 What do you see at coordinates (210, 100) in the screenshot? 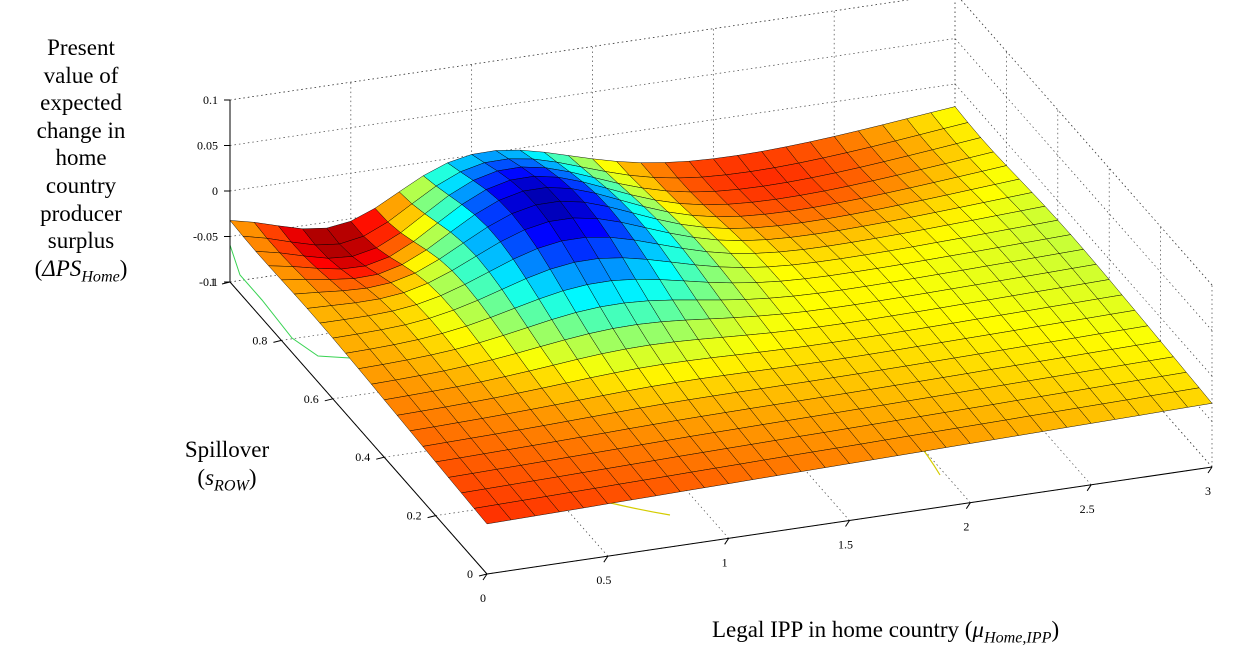
I see `z-tick-label: 0.1` at bounding box center [210, 100].